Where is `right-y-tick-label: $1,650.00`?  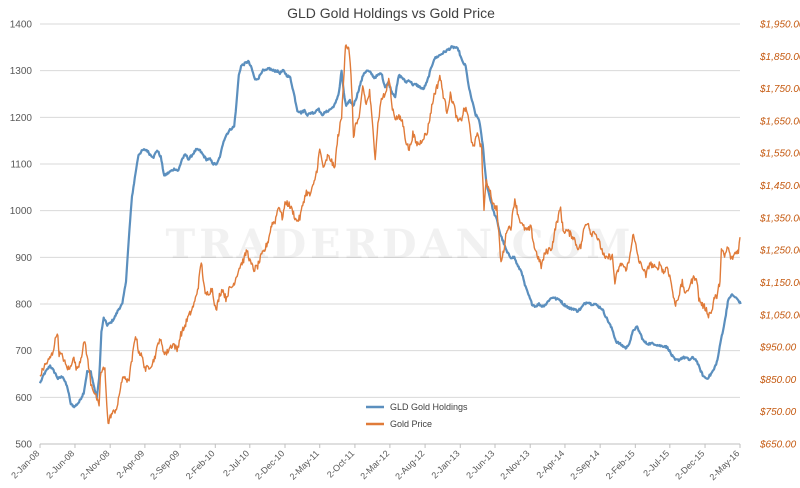
right-y-tick-label: $1,650.00 is located at coordinates (779, 121).